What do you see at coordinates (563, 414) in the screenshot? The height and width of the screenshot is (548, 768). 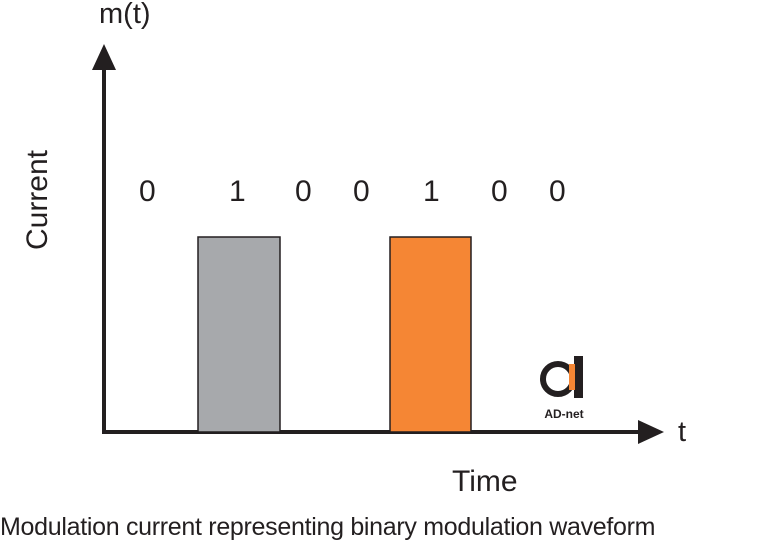 I see `svg-text: AD-net` at bounding box center [563, 414].